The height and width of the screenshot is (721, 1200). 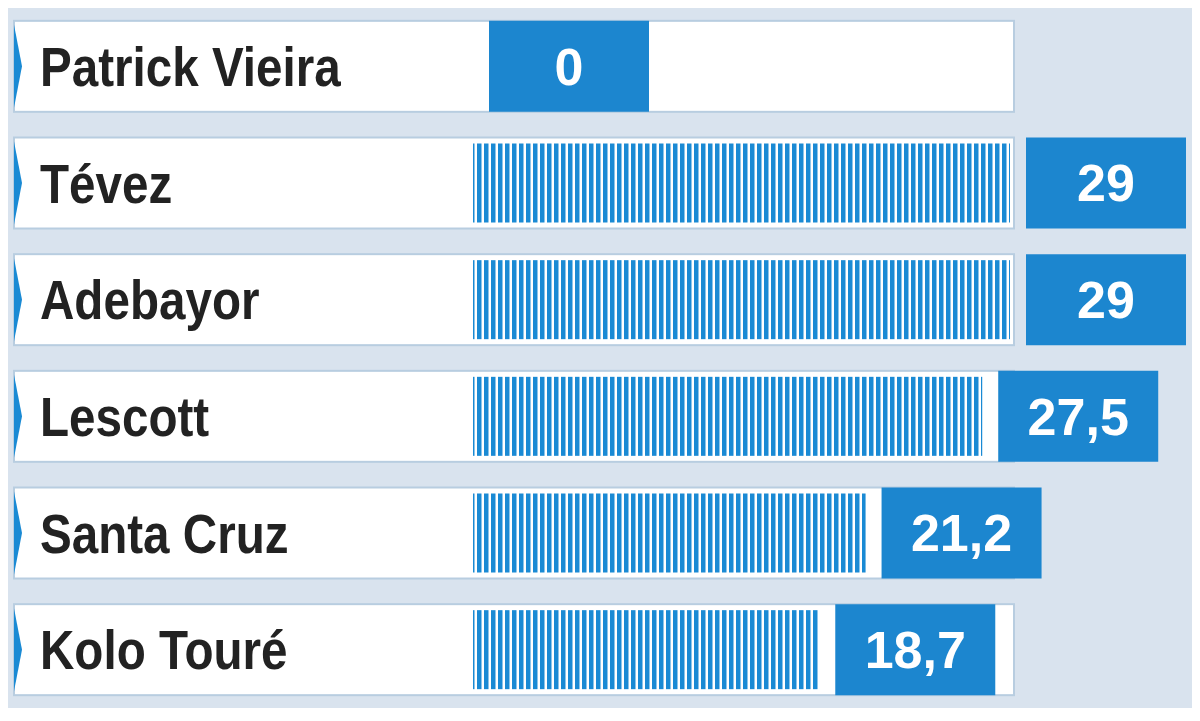 I want to click on data-label: 21,2, so click(x=961, y=533).